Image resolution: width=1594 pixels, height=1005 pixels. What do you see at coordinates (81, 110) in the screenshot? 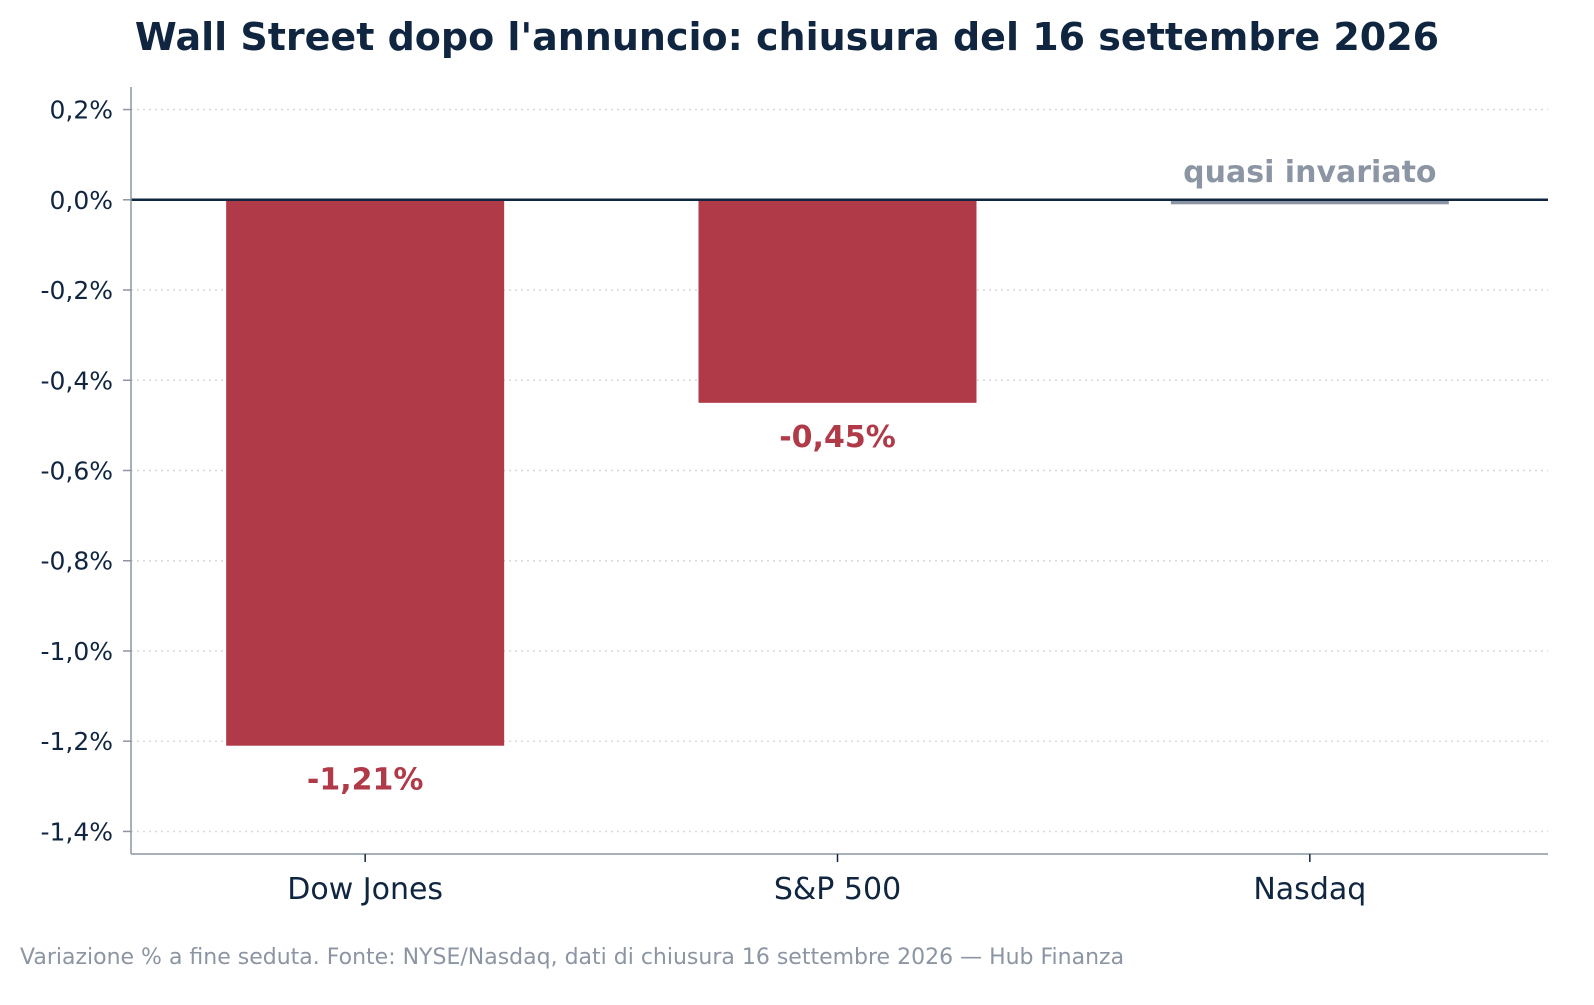
I see `y-tick-label: 0,2%` at bounding box center [81, 110].